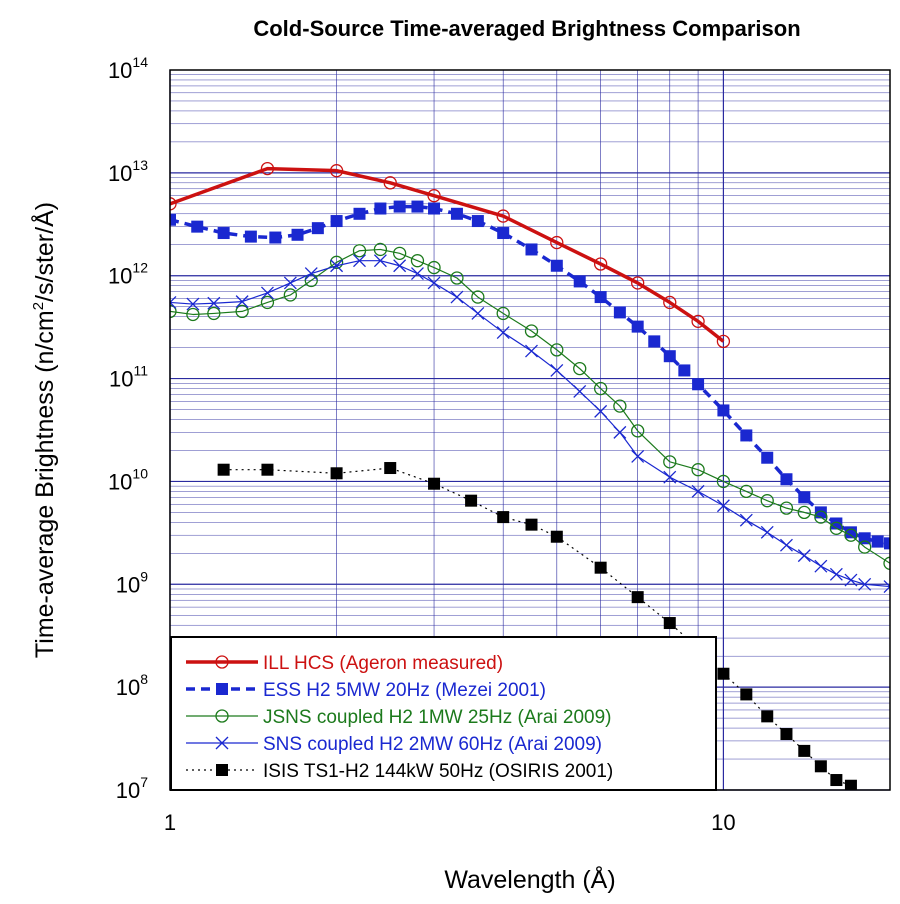  What do you see at coordinates (128, 68) in the screenshot?
I see `y-tick-label: 1014` at bounding box center [128, 68].